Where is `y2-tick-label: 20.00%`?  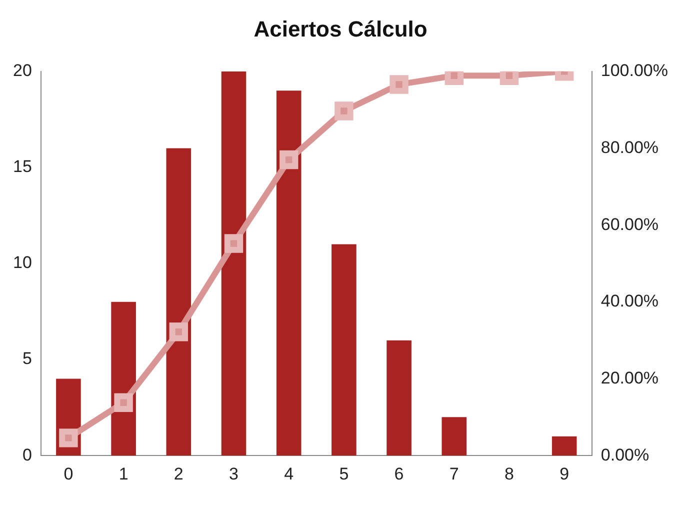
y2-tick-label: 20.00% is located at coordinates (629, 378).